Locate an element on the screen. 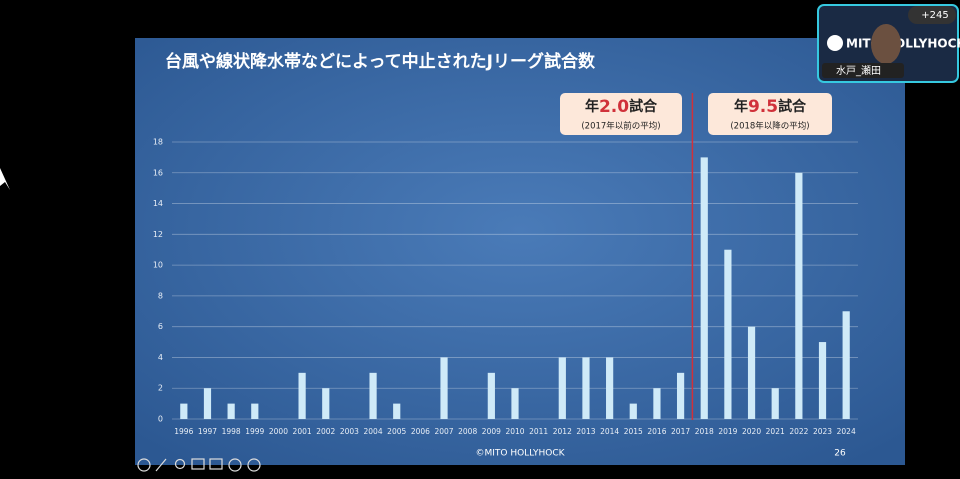  y-tick-label: 8 is located at coordinates (160, 295).